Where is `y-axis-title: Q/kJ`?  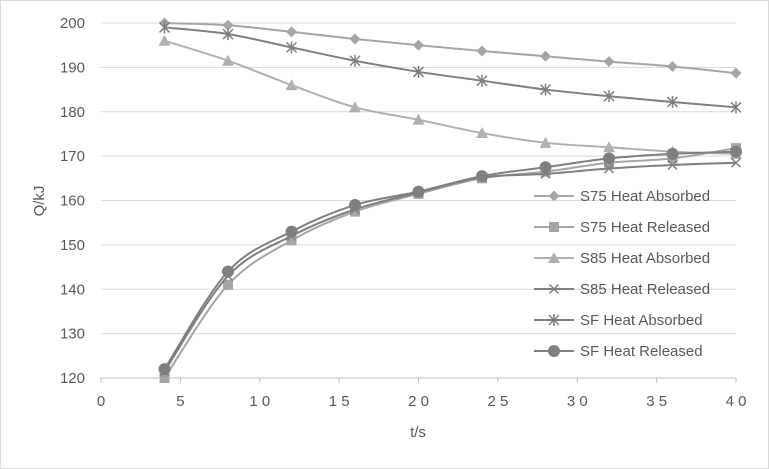 y-axis-title: Q/kJ is located at coordinates (39, 201).